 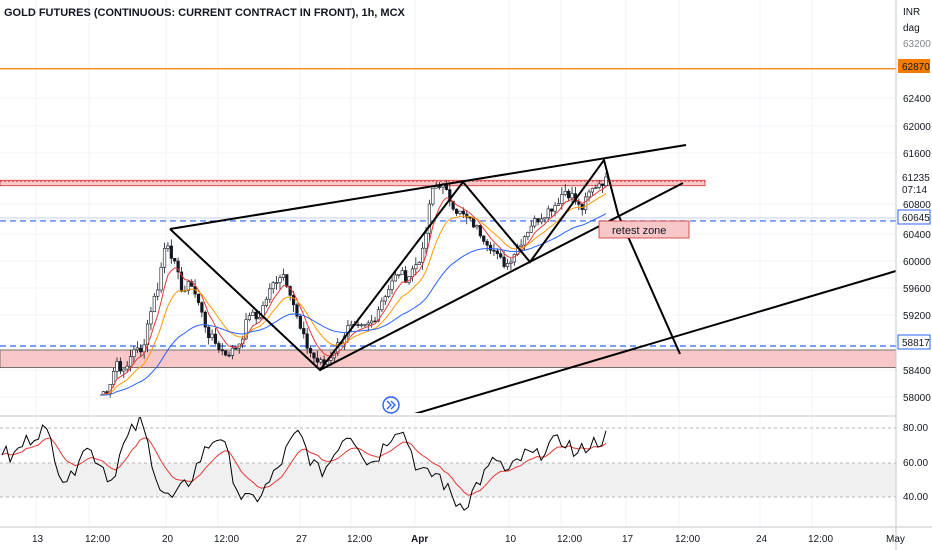 What do you see at coordinates (391, 405) in the screenshot?
I see `forward-icon` at bounding box center [391, 405].